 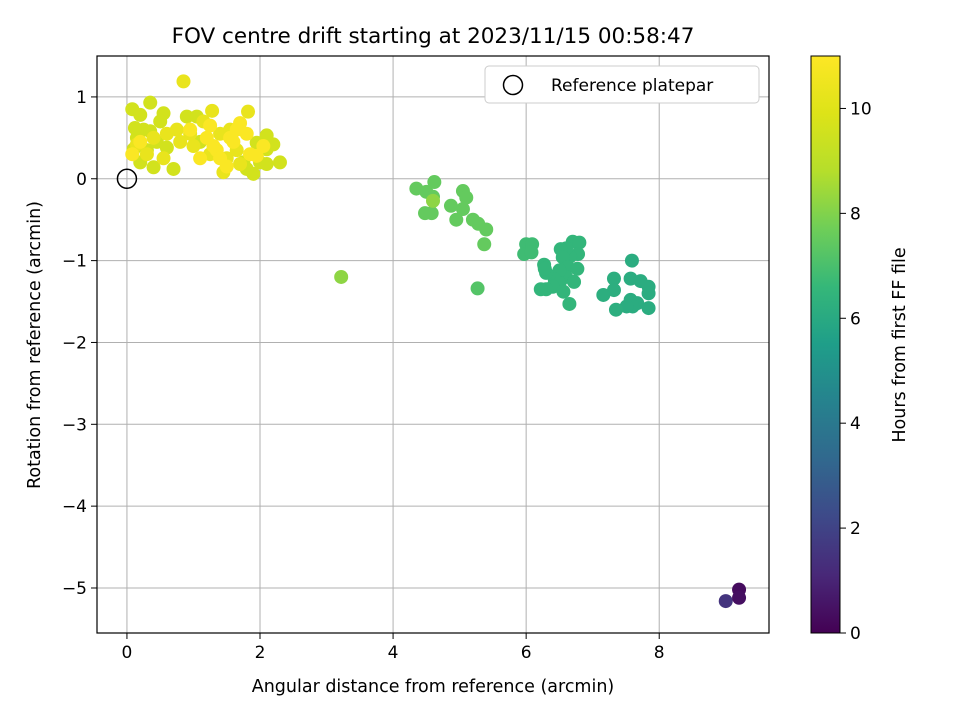 What do you see at coordinates (861, 109) in the screenshot?
I see `colorbar-tick-label: 10` at bounding box center [861, 109].